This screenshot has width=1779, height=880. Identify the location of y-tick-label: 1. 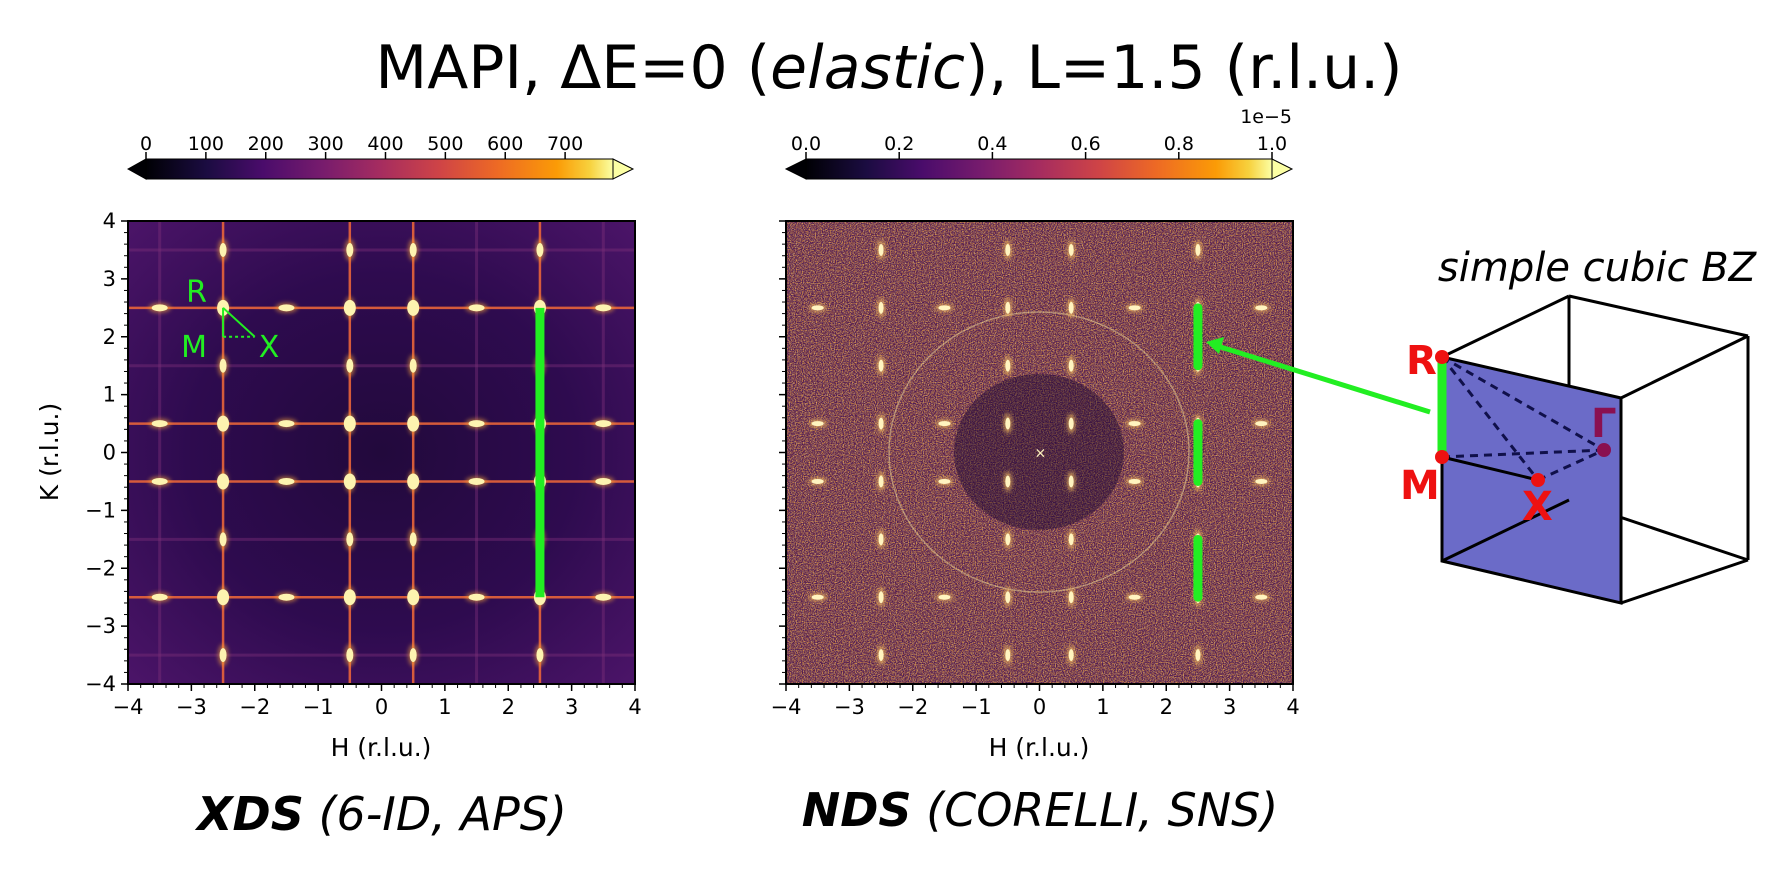
(109, 395).